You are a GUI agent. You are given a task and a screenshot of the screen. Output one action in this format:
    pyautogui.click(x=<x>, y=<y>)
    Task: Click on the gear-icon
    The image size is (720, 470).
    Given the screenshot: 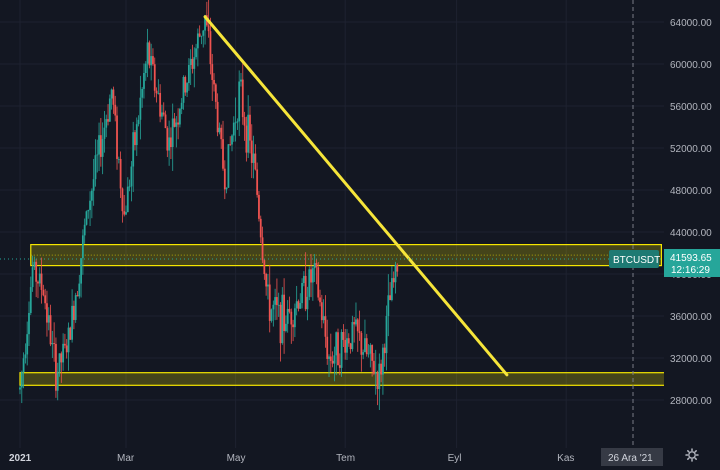 What is the action you would take?
    pyautogui.click(x=692, y=455)
    